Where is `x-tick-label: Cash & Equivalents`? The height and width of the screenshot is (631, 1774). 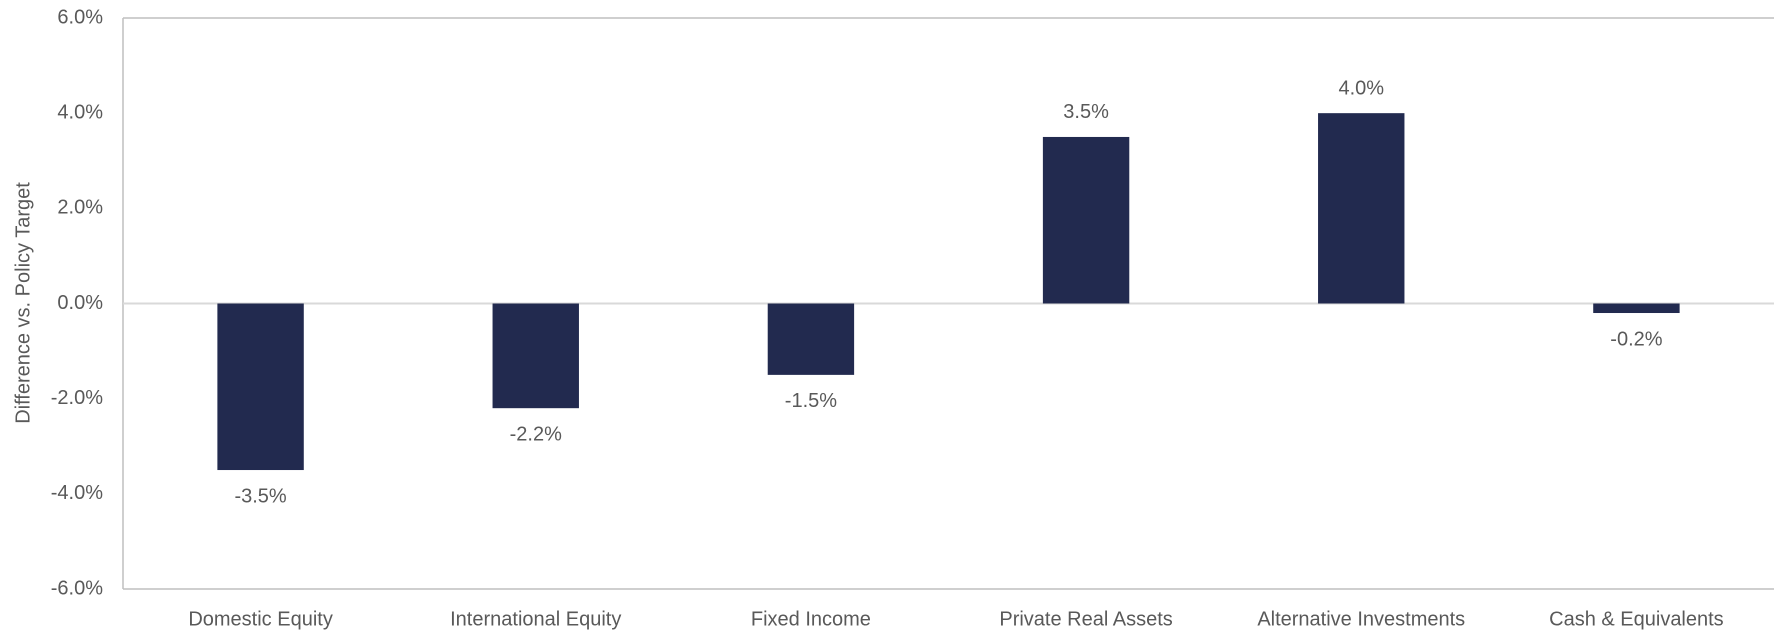
x-tick-label: Cash & Equivalents is located at coordinates (1636, 619).